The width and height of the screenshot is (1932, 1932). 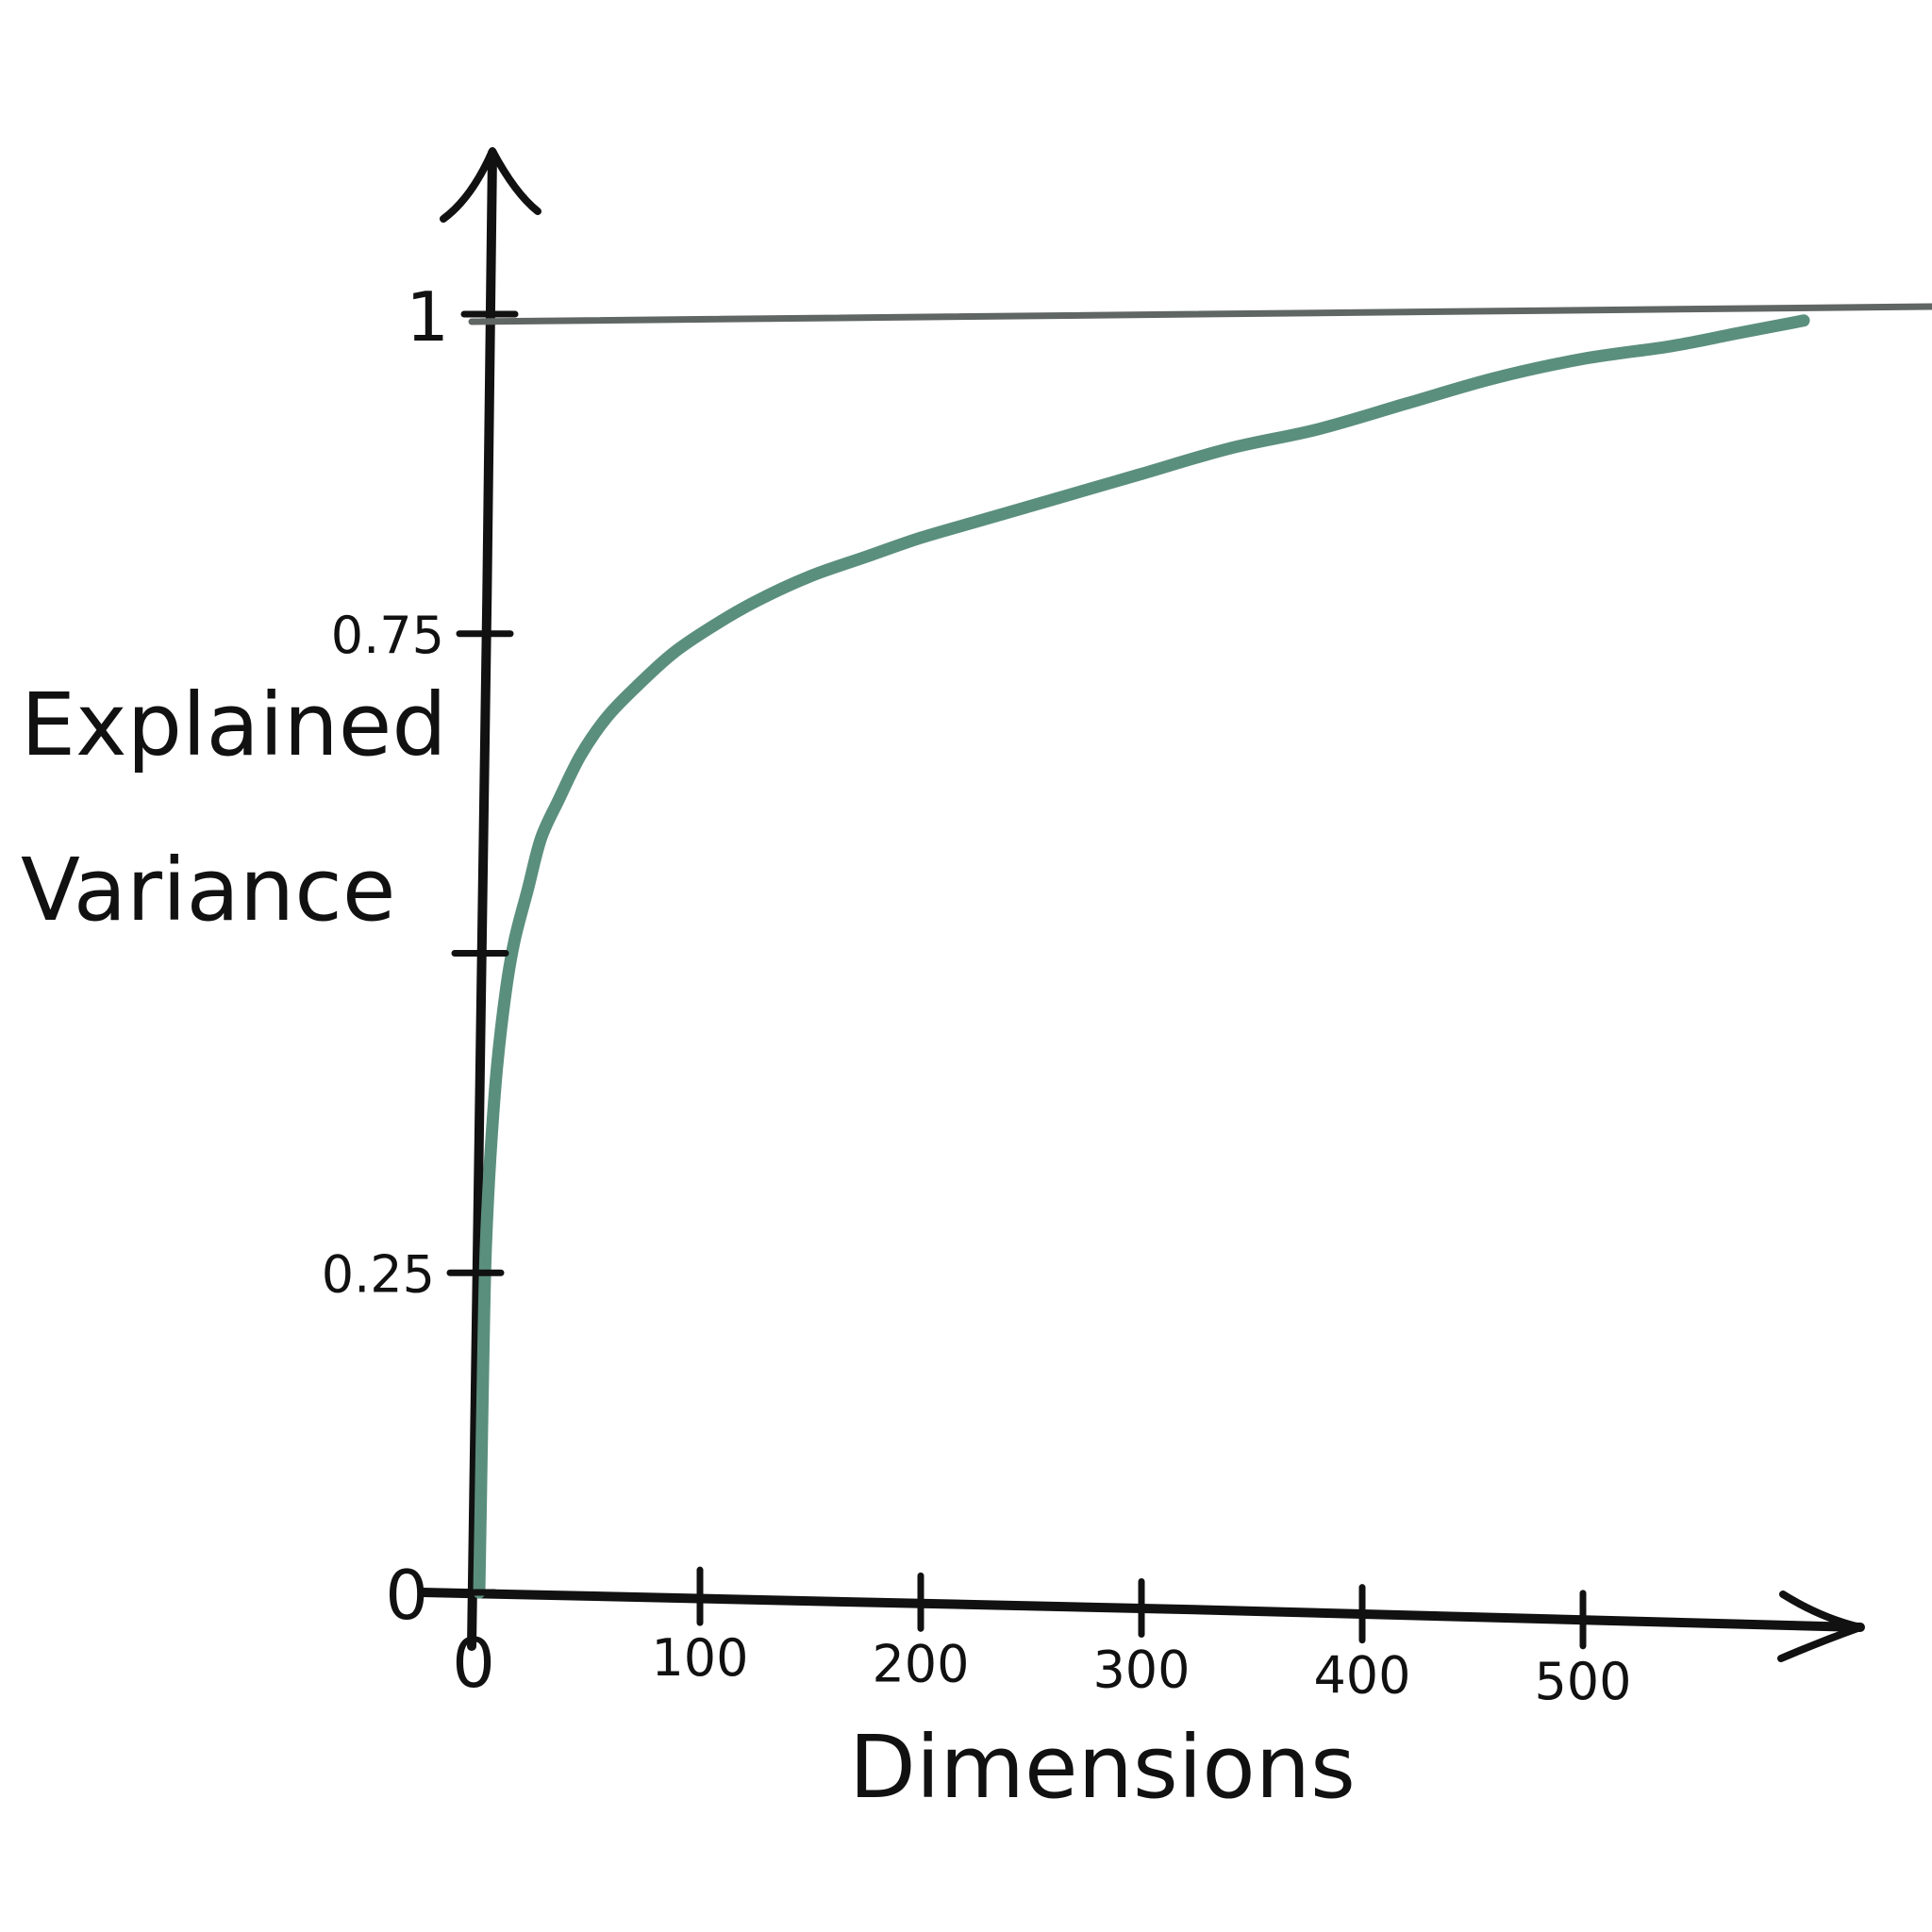 What do you see at coordinates (490, 185) in the screenshot?
I see `y-axis-arrowhead` at bounding box center [490, 185].